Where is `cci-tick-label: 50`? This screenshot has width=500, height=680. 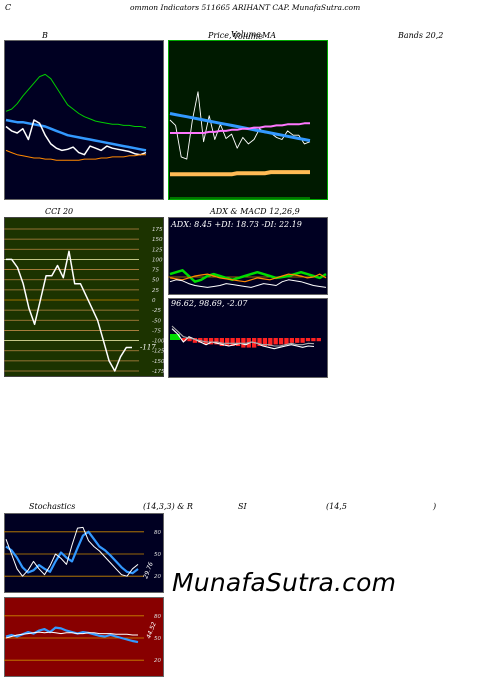 cci-tick-label: 50 is located at coordinates (155, 281).